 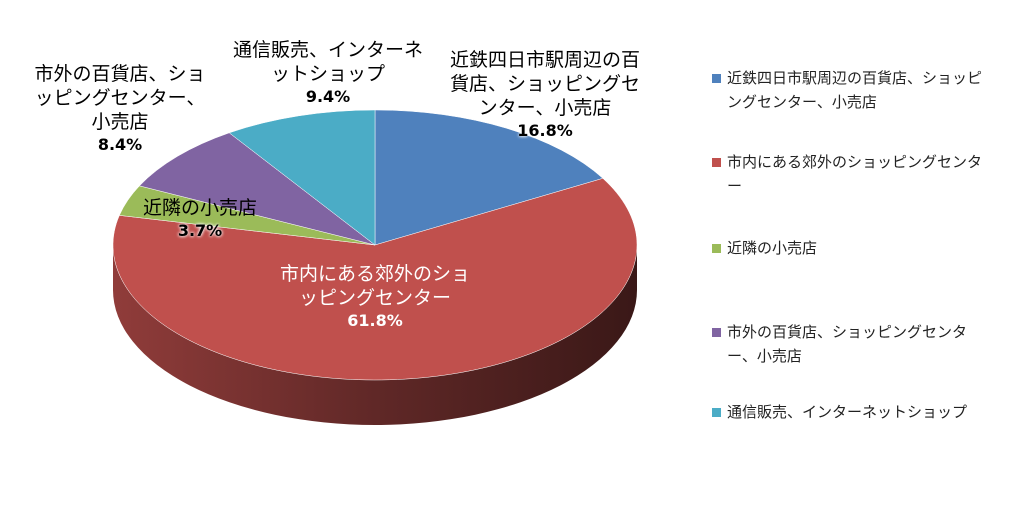 I want to click on category-label: 市内にある郊外のショッピングセンター, so click(x=375, y=286).